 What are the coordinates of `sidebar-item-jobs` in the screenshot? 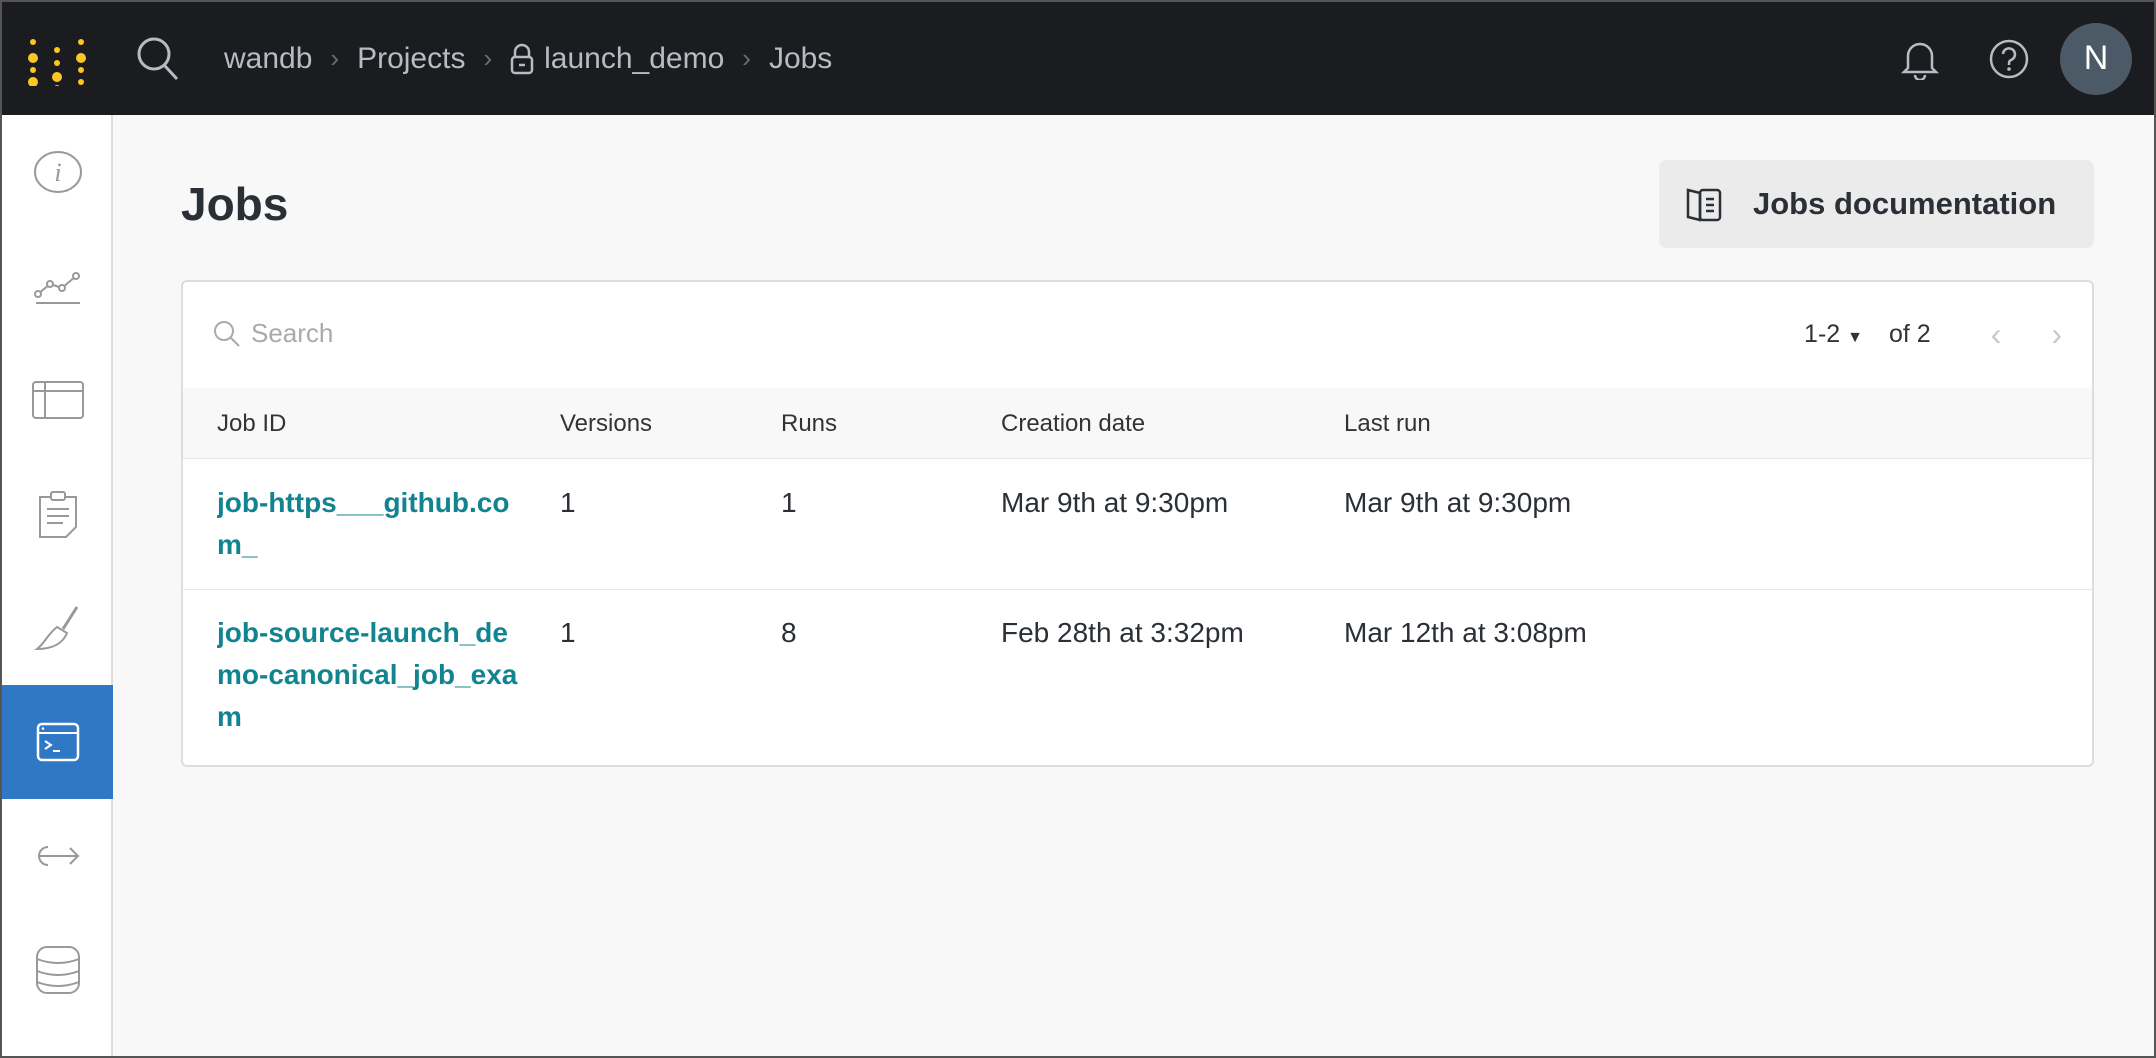 It's located at (57, 742).